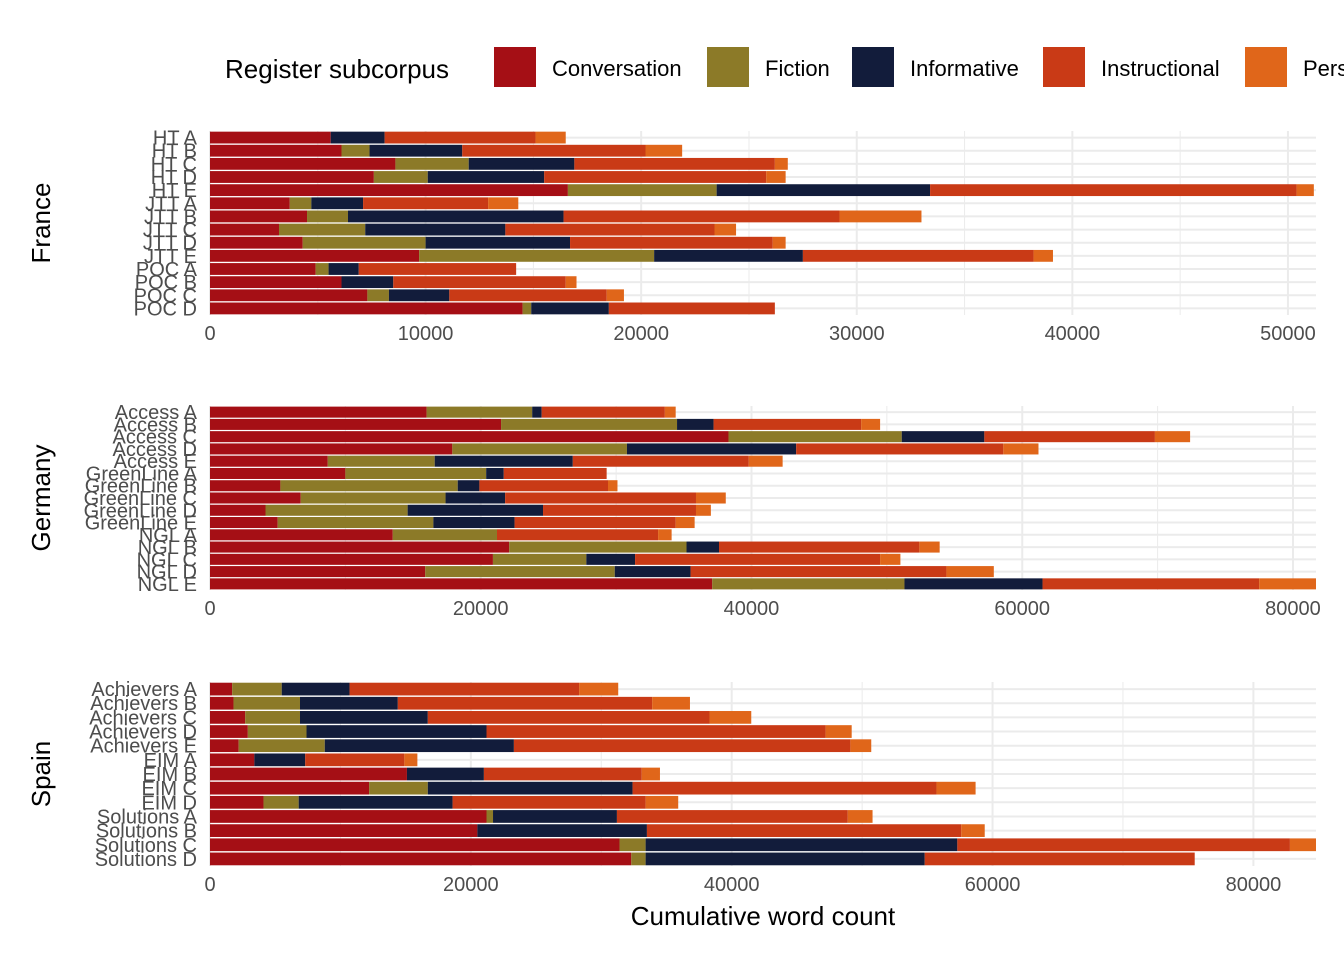 Image resolution: width=1344 pixels, height=960 pixels. Describe the element at coordinates (1069, 437) in the screenshot. I see `bar-access-c-instructional` at that location.